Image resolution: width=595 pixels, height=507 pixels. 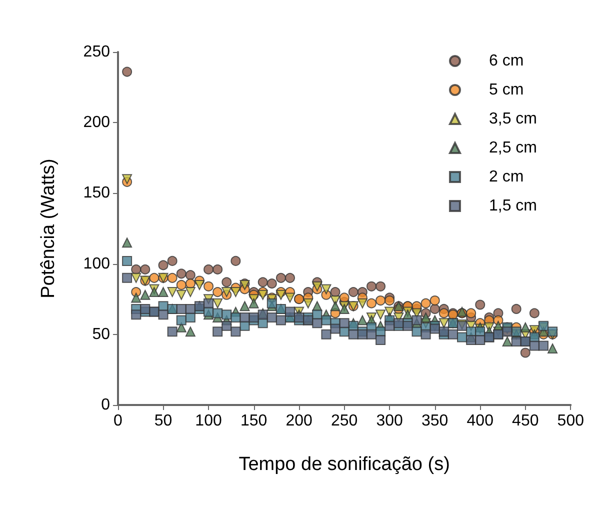 What do you see at coordinates (480, 421) in the screenshot?
I see `x-tick-label: 400` at bounding box center [480, 421].